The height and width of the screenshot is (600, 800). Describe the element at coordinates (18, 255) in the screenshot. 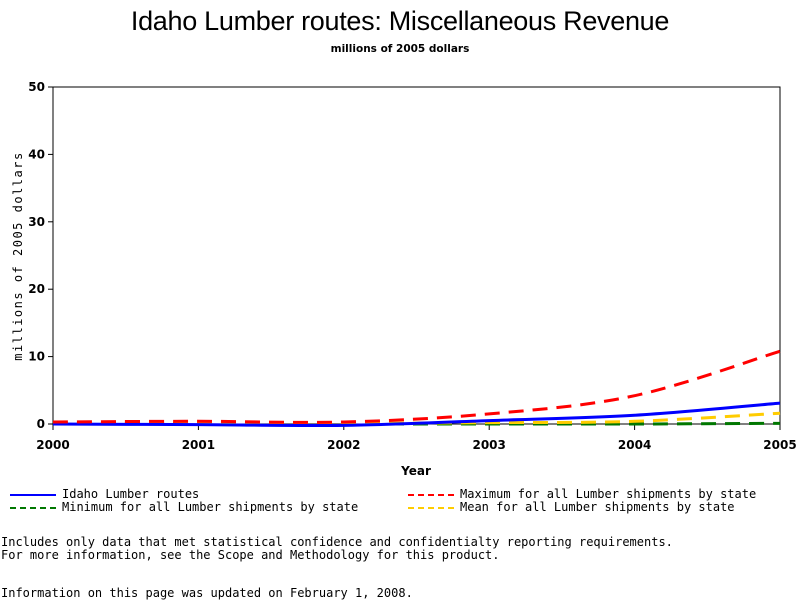

I see `y-axis-label: millions of 2005 dollars` at that location.